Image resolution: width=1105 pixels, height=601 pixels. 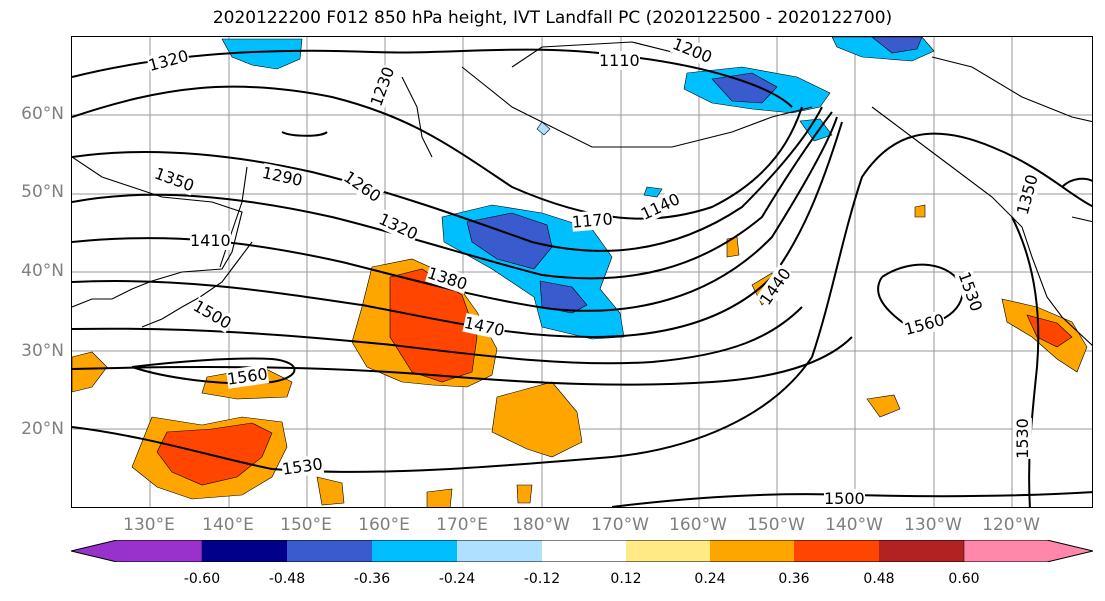 What do you see at coordinates (541, 525) in the screenshot?
I see `lon-label: 180°W` at bounding box center [541, 525].